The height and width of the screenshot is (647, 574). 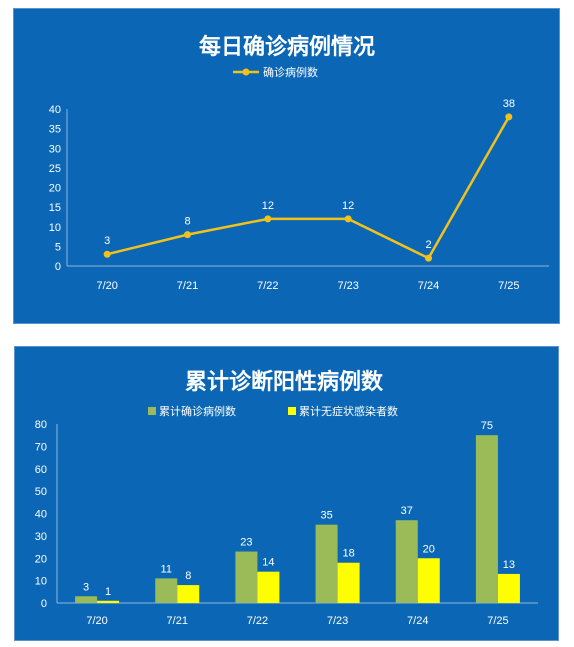 I want to click on data-label: 35, so click(x=326, y=516).